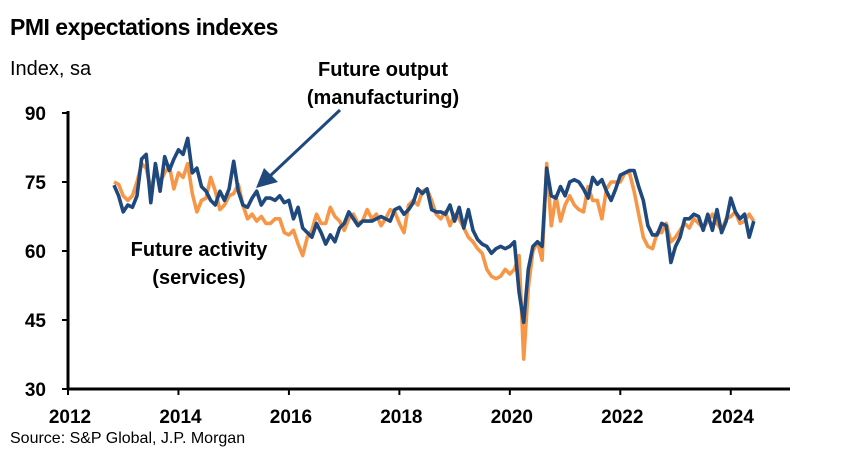 This screenshot has width=852, height=470. Describe the element at coordinates (70, 417) in the screenshot. I see `x-tick-label: 2012` at that location.